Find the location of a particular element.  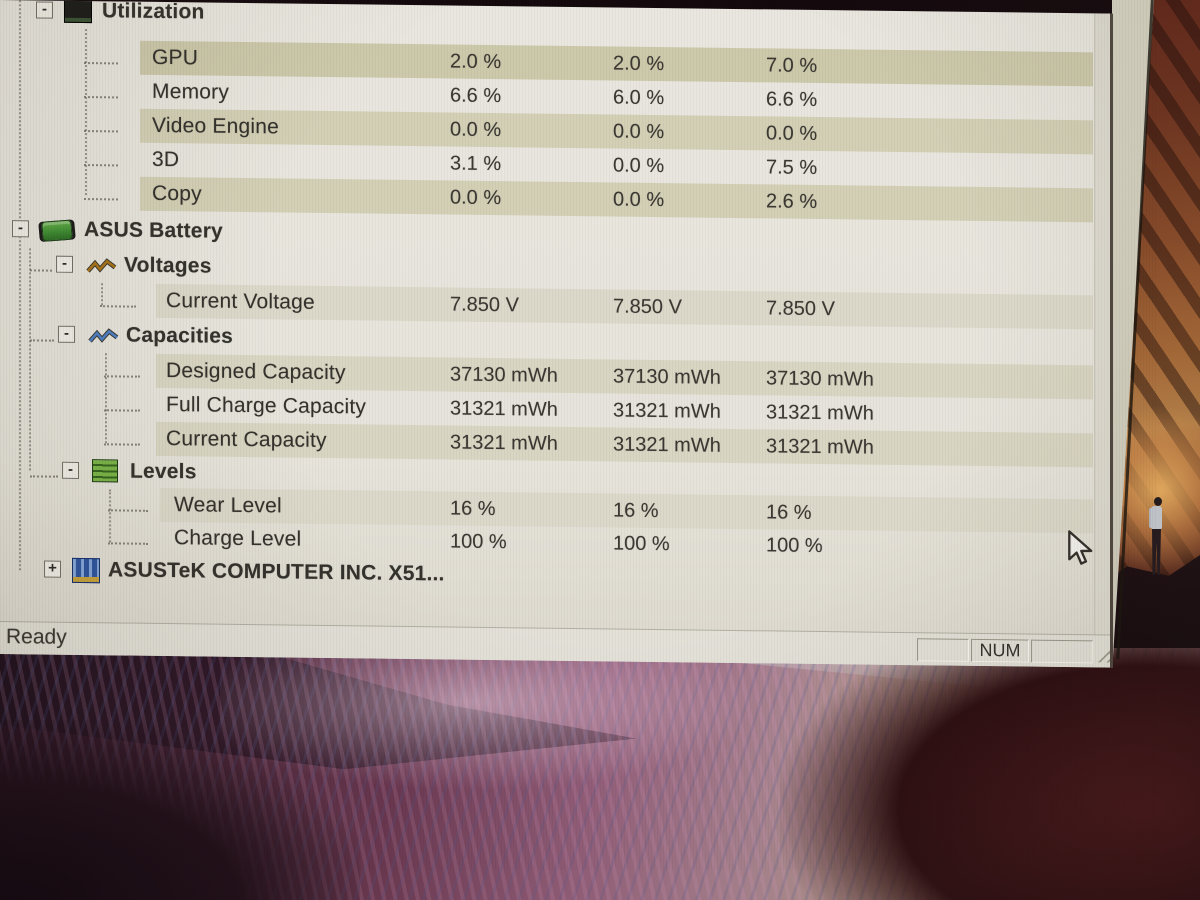

row-label: Charge Level is located at coordinates (238, 538).